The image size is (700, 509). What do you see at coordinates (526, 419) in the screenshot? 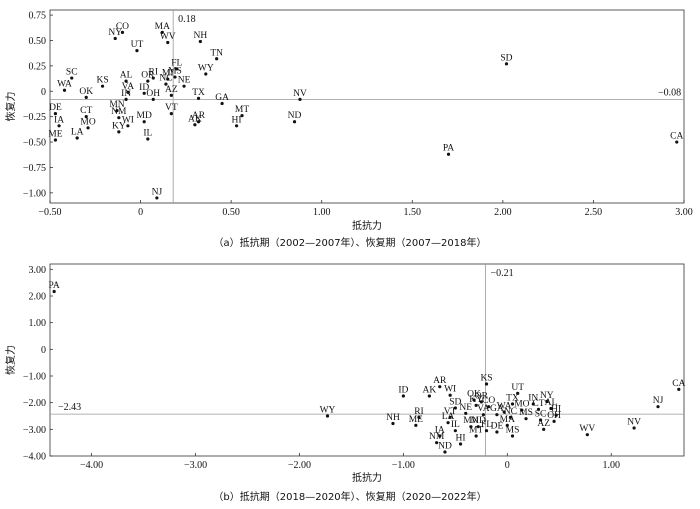
I see `data-point-ms` at bounding box center [526, 419].